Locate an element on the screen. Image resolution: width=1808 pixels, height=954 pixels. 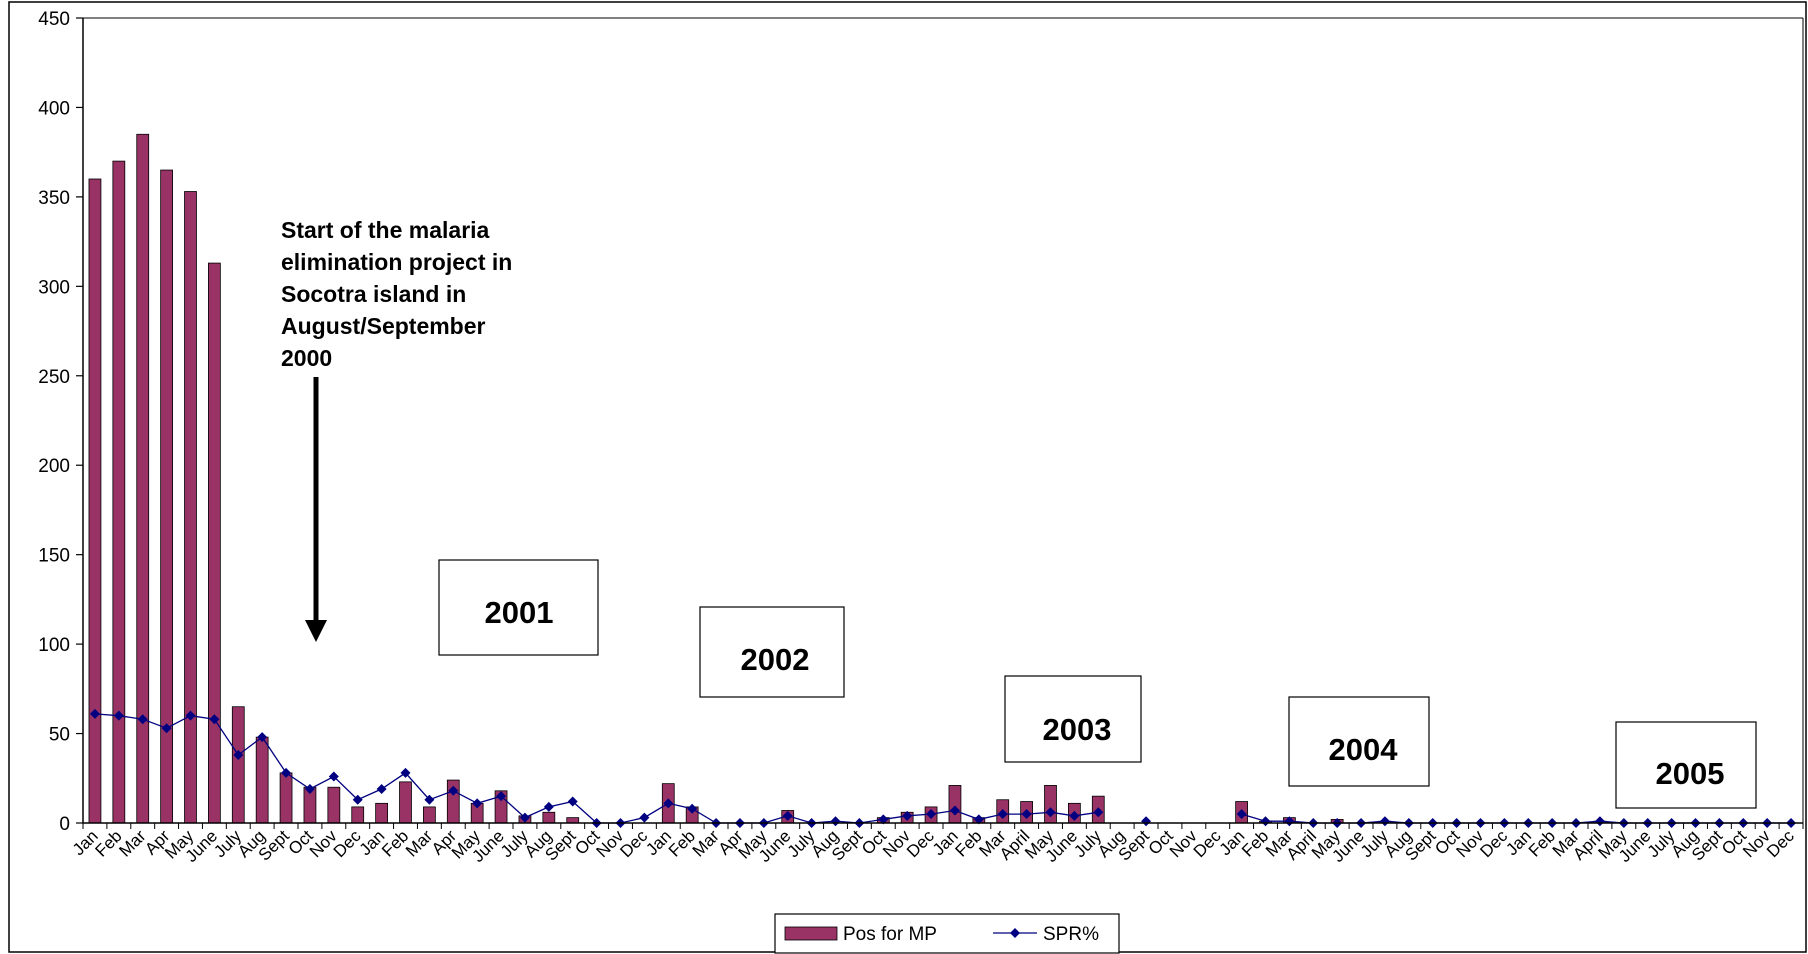
y-tick-label: 350 is located at coordinates (54, 198).